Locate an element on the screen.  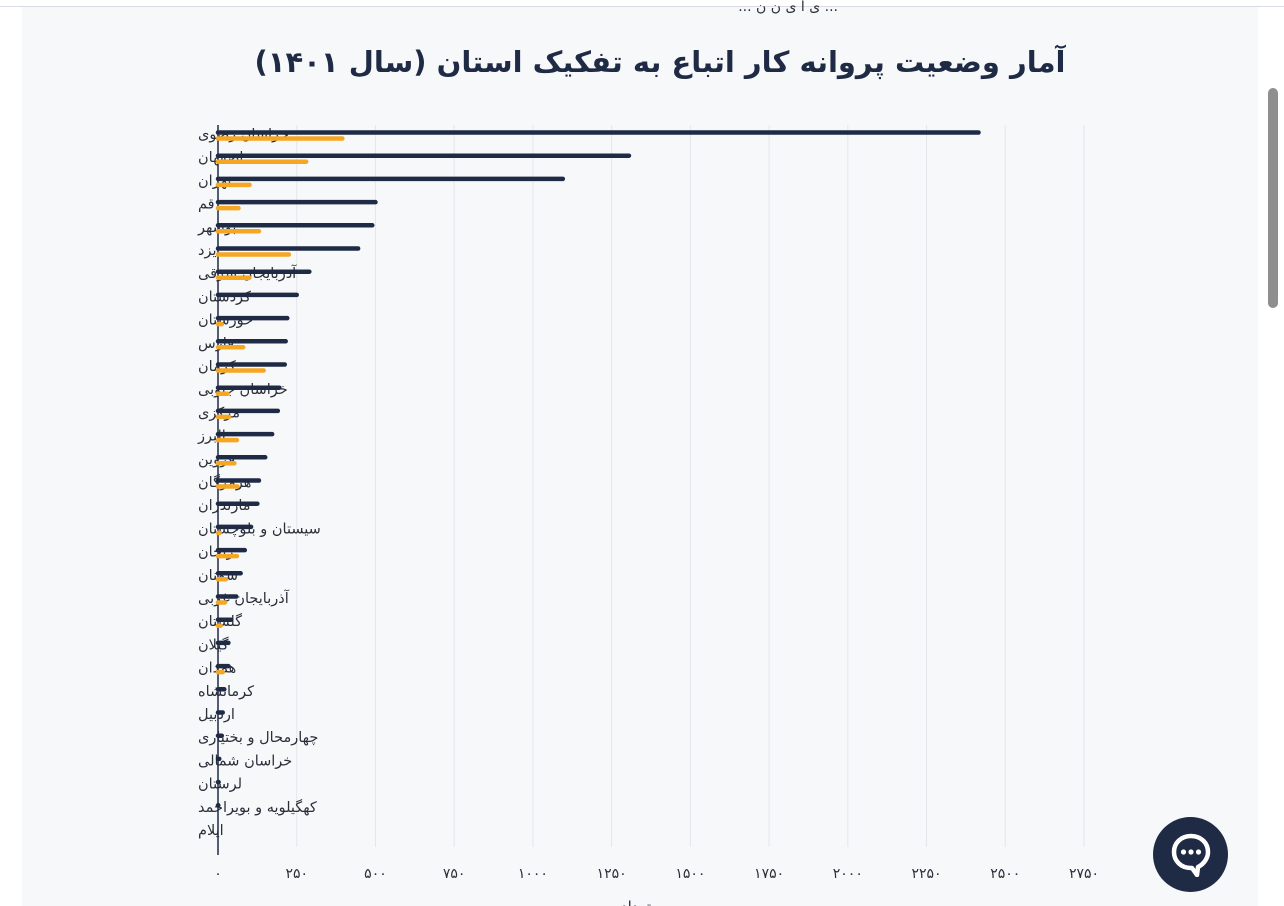
x-tick-label: ۰ is located at coordinates (218, 874).